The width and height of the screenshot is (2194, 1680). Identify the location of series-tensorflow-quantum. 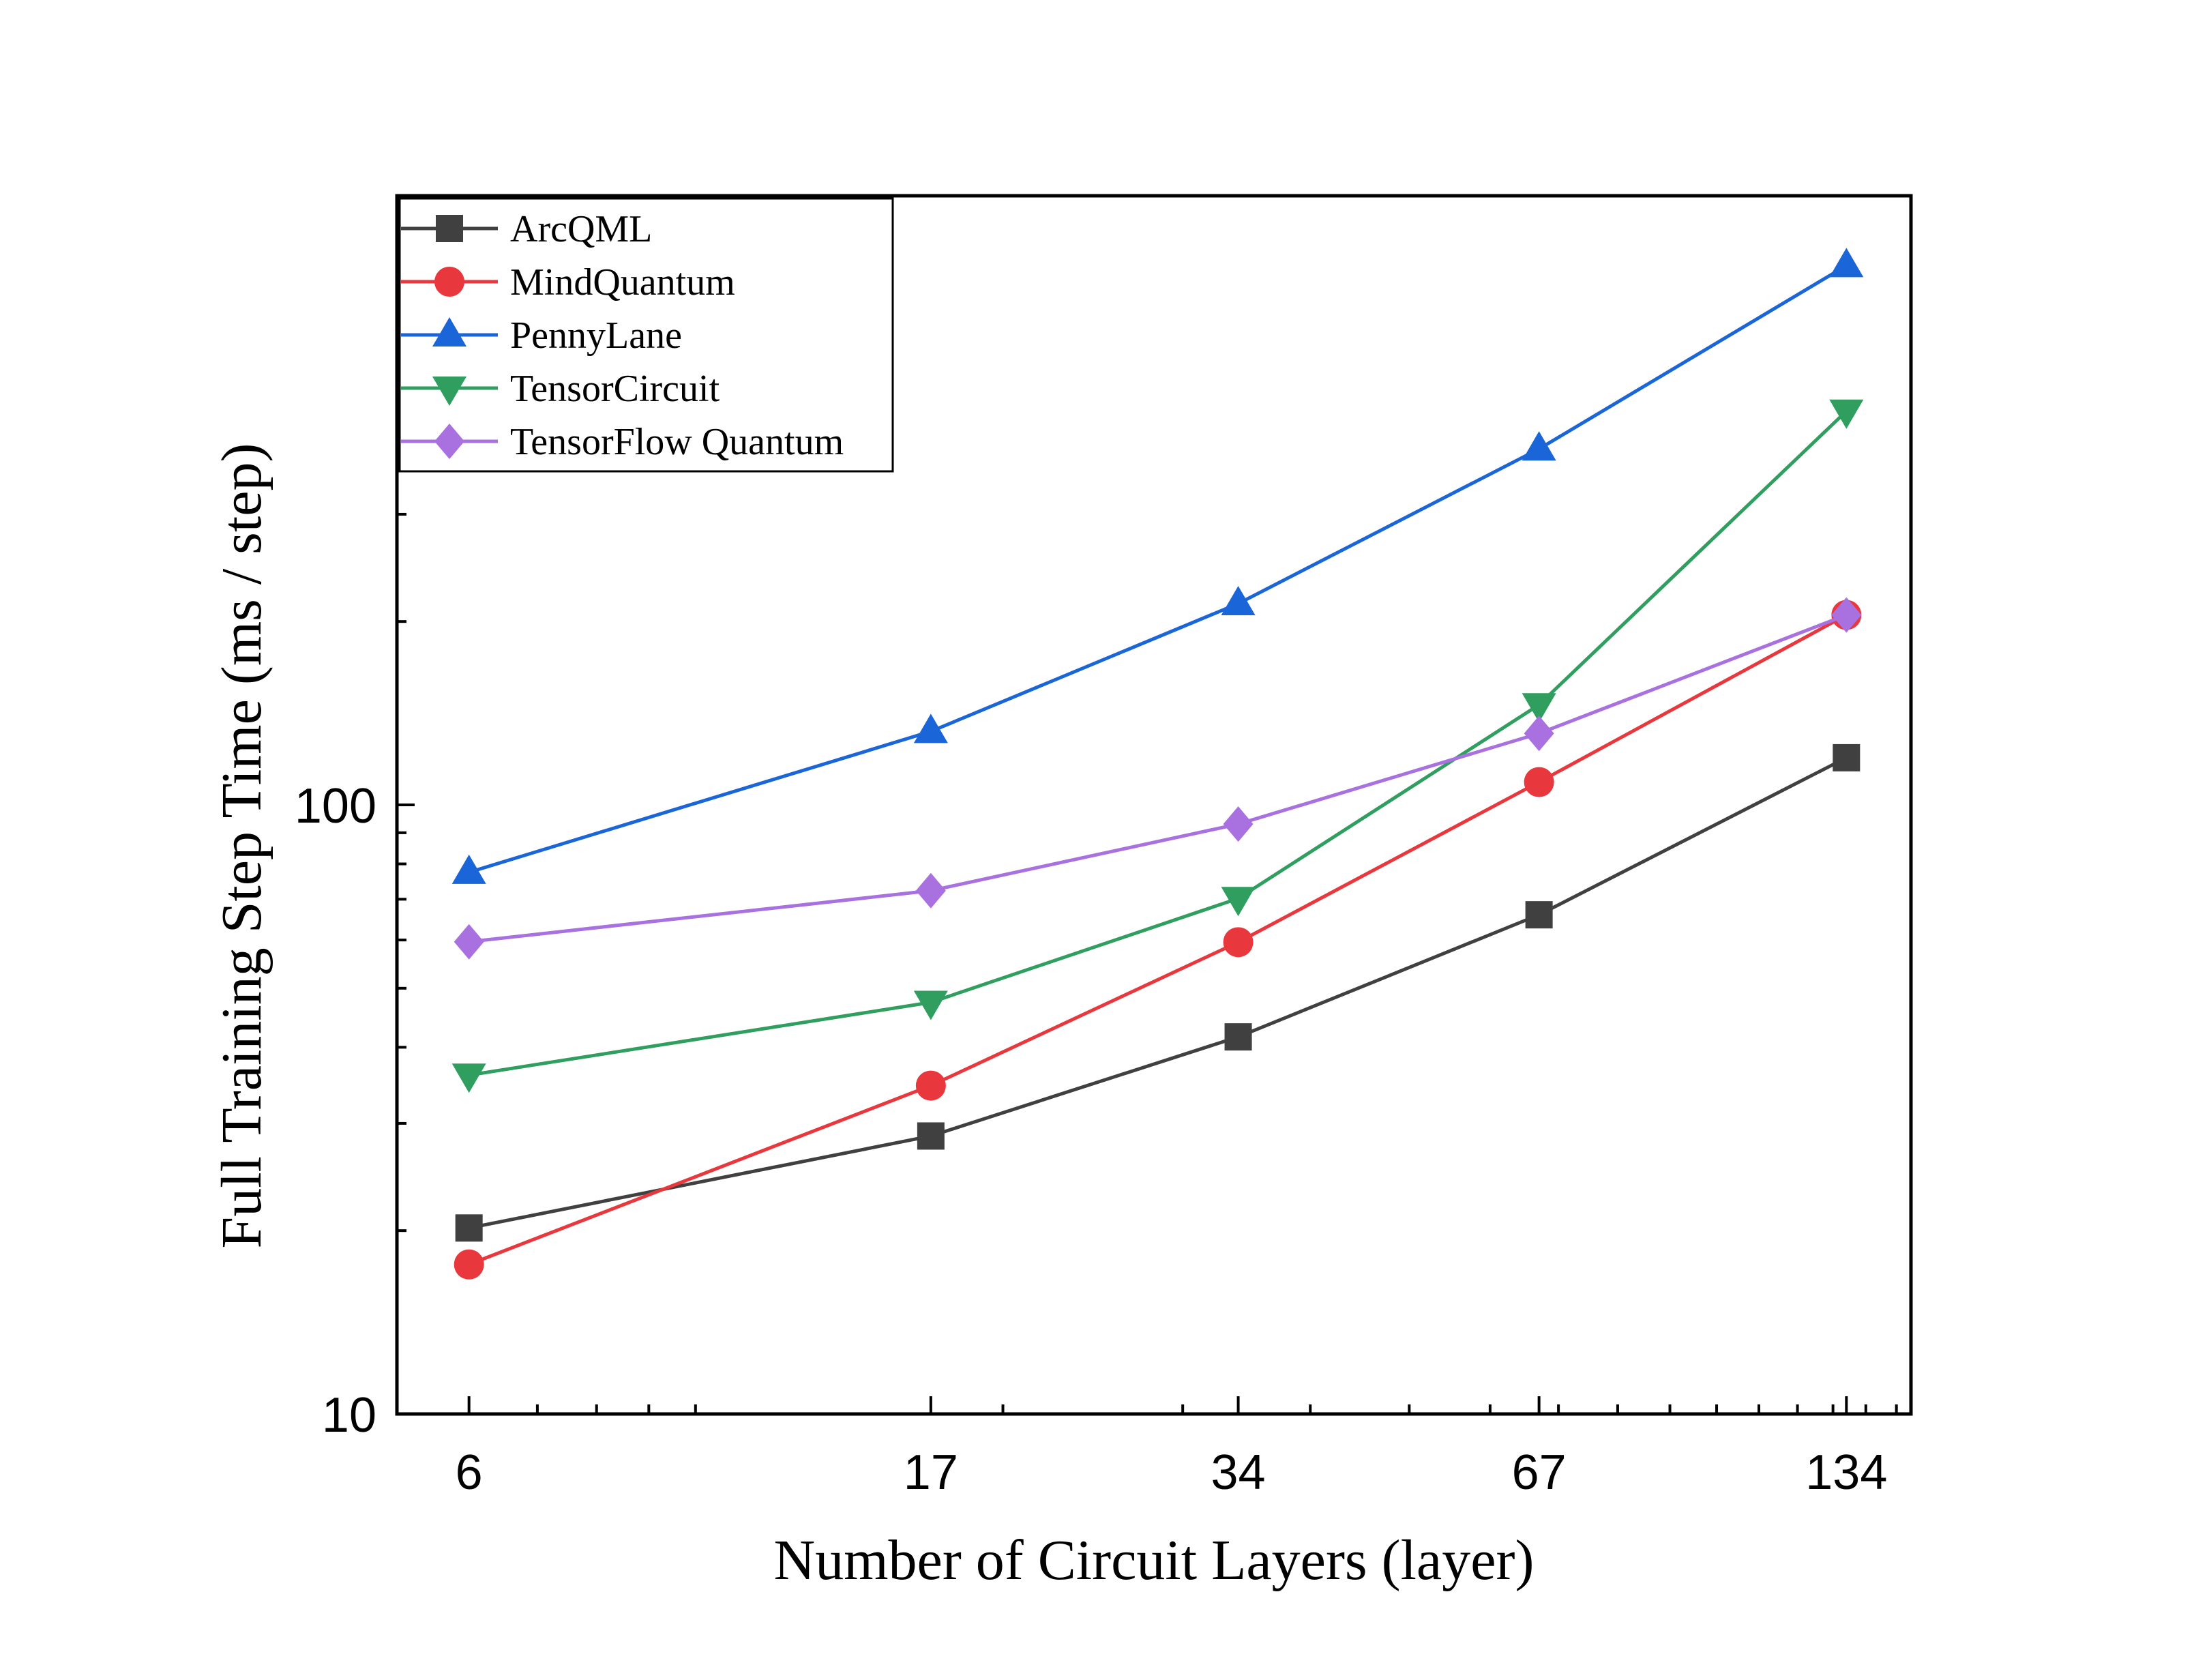
(1158, 778).